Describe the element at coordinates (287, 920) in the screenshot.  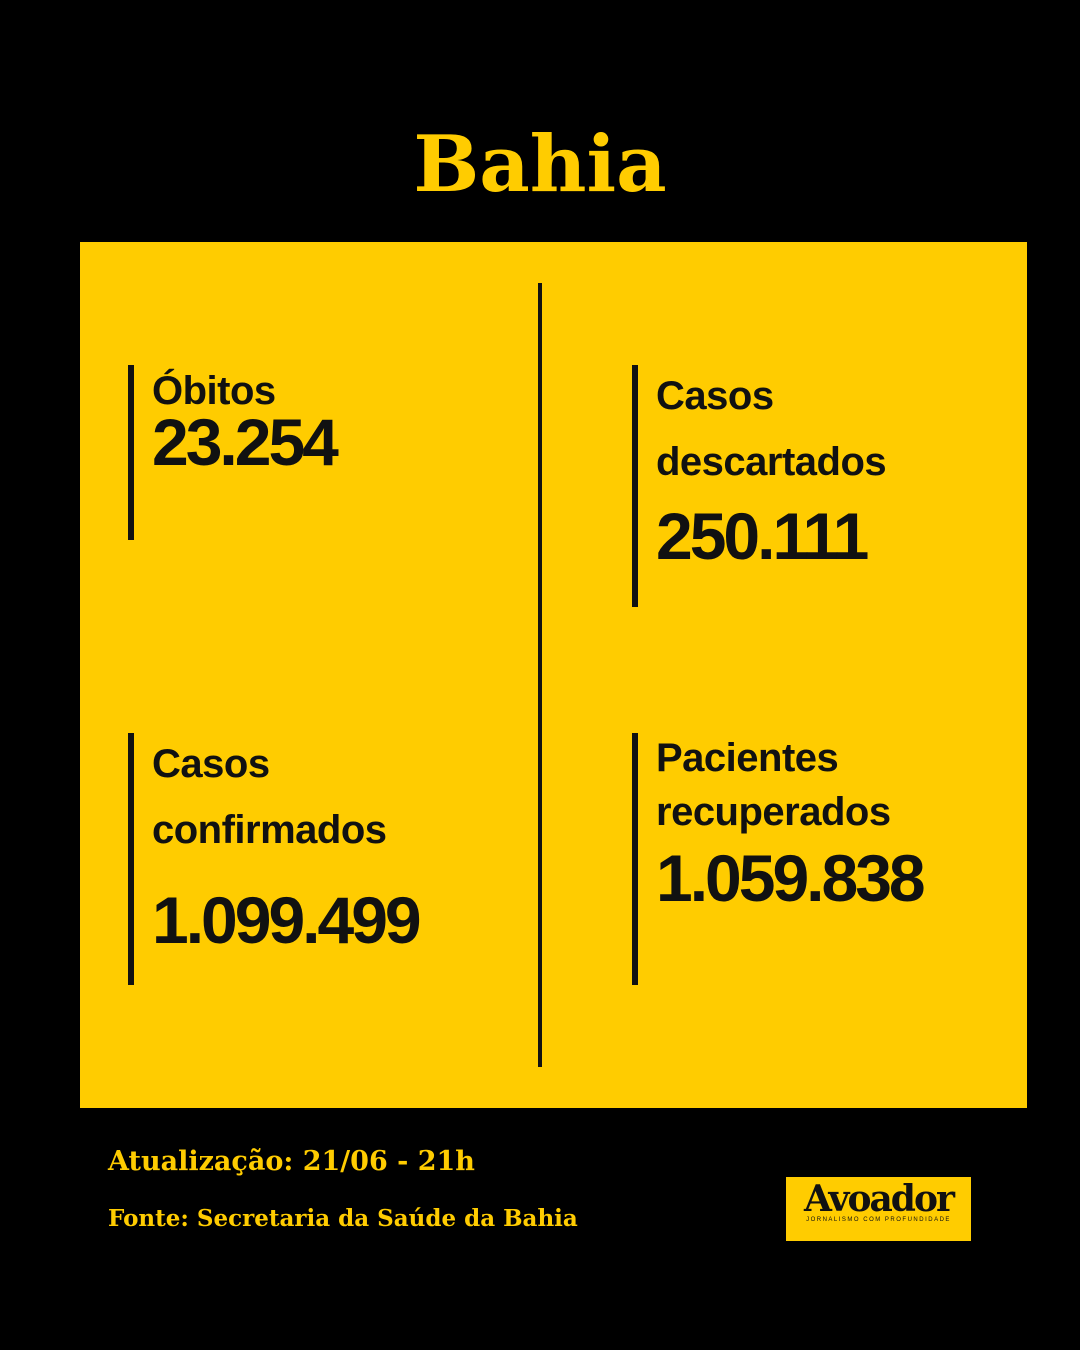
I see `stat-value: 1.099.499` at that location.